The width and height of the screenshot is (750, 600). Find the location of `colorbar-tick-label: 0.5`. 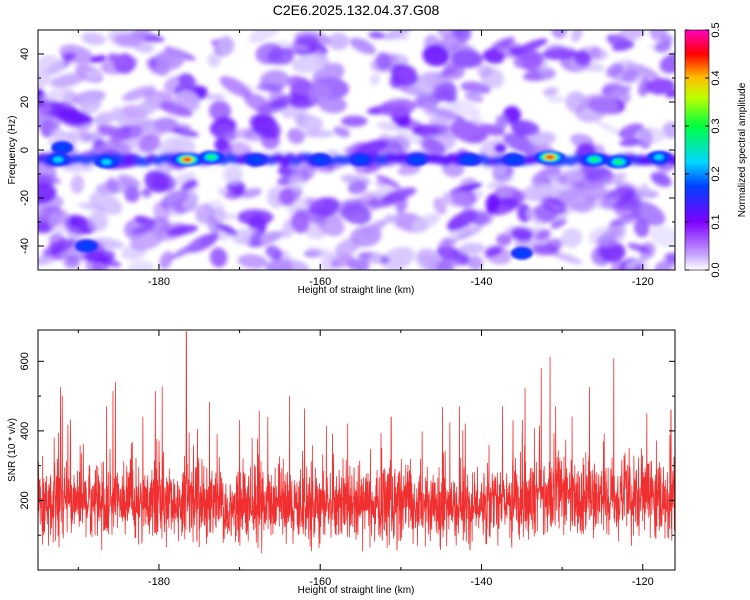

colorbar-tick-label: 0.5 is located at coordinates (716, 29).